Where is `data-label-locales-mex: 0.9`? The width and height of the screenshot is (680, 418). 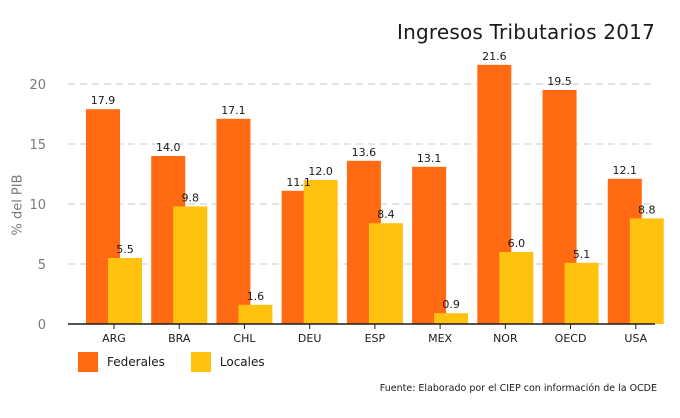 data-label-locales-mex: 0.9 is located at coordinates (451, 304).